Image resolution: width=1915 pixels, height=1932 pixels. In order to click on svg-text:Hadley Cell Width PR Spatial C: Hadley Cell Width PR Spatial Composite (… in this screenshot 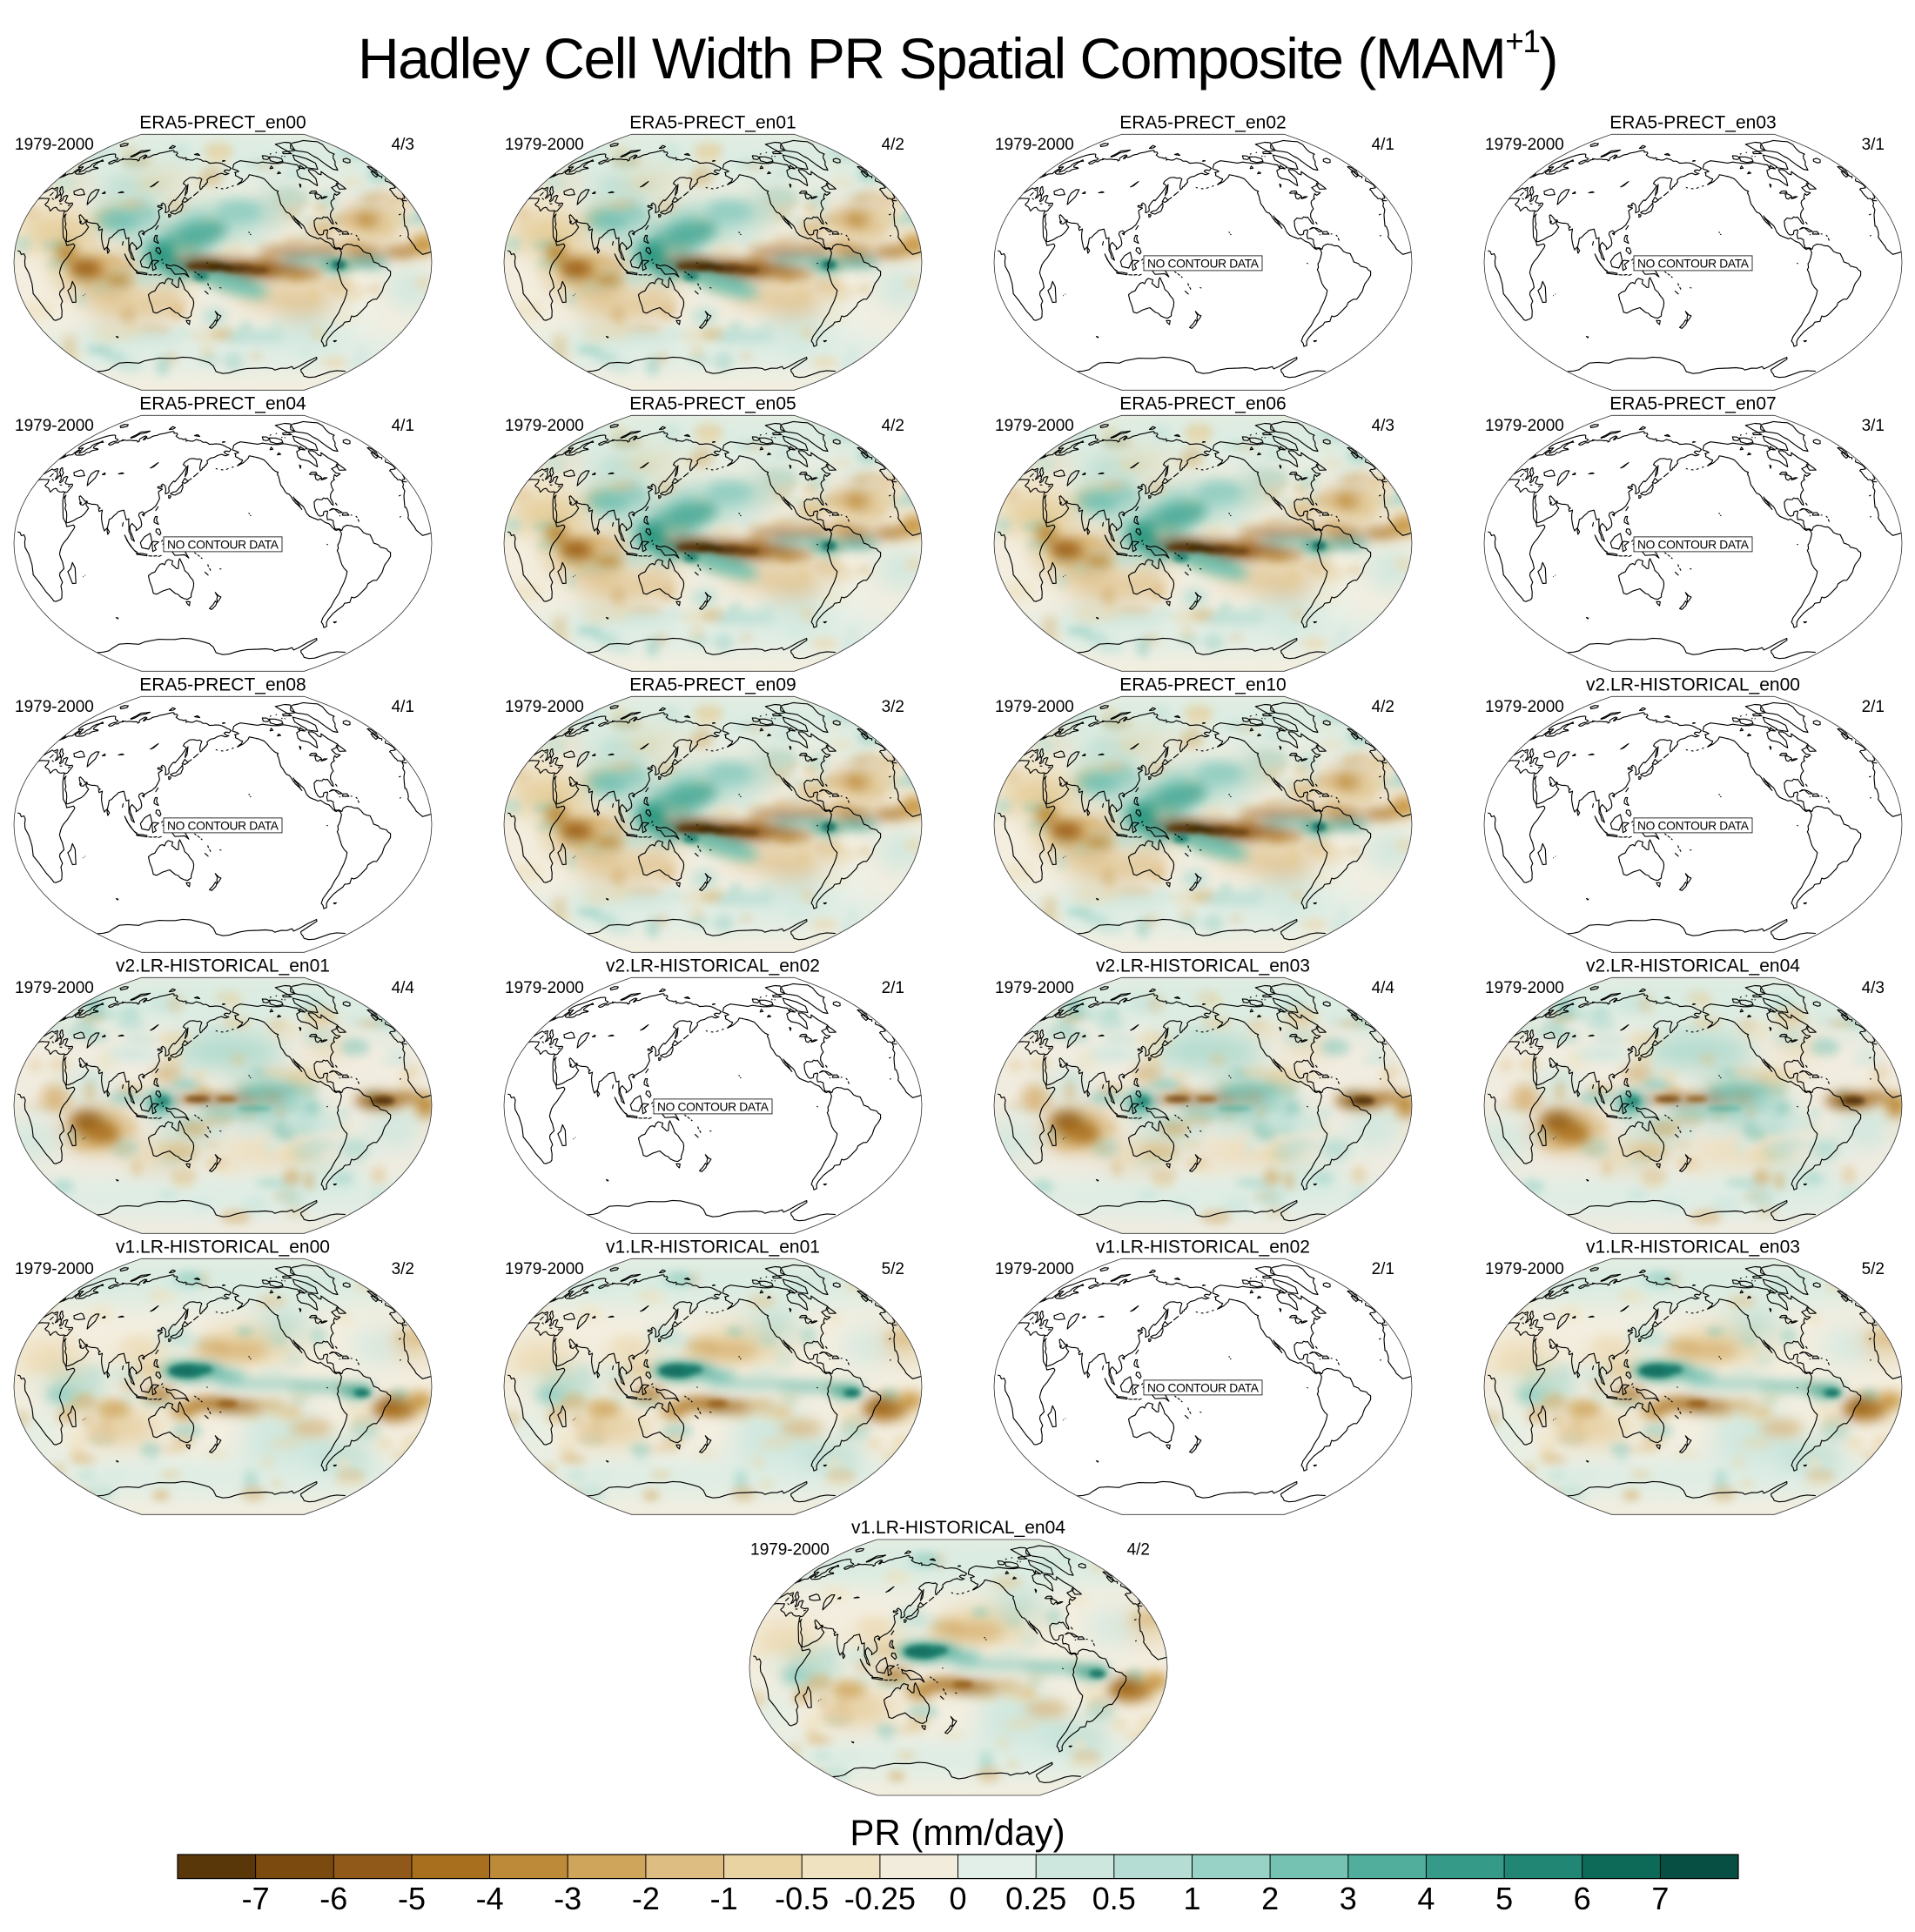, I will do `click(957, 57)`.